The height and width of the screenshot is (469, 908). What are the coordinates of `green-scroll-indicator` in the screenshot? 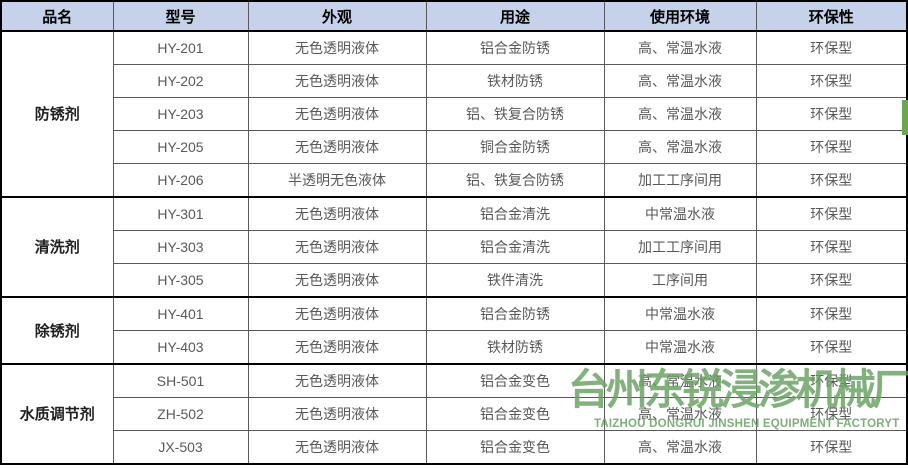 It's located at (905, 117).